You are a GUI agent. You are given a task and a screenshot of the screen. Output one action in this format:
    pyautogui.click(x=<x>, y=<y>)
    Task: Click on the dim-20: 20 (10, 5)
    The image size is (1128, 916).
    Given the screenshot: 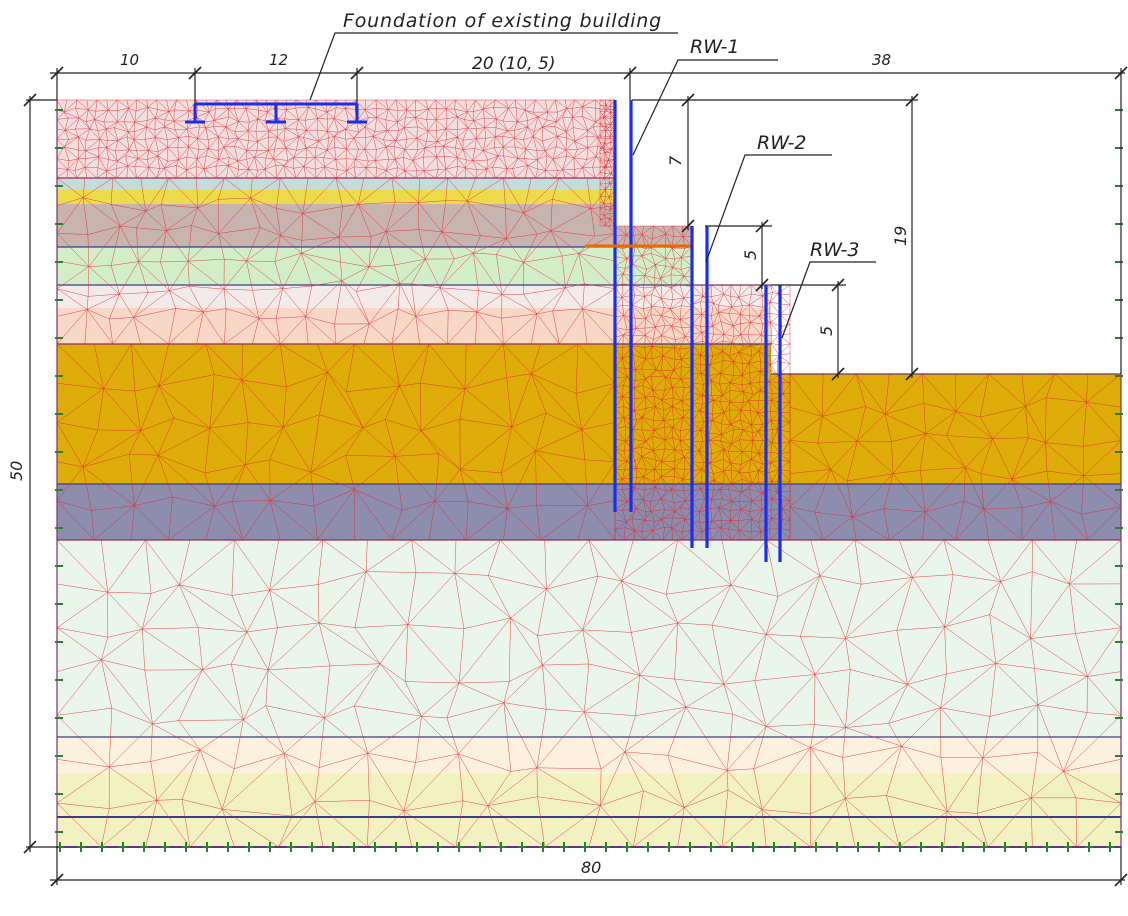 What is the action you would take?
    pyautogui.click(x=514, y=64)
    